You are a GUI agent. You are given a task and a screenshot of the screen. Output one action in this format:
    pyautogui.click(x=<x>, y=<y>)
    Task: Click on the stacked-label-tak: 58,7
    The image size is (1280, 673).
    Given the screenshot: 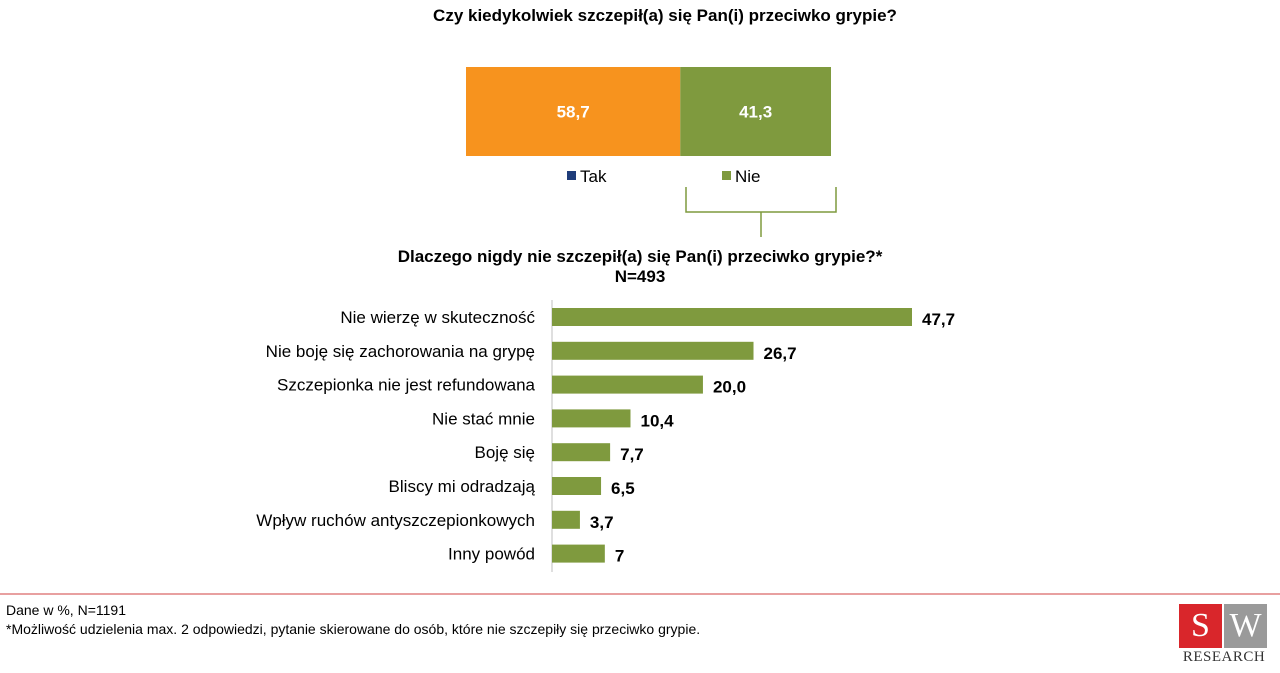 What is the action you would take?
    pyautogui.click(x=573, y=112)
    